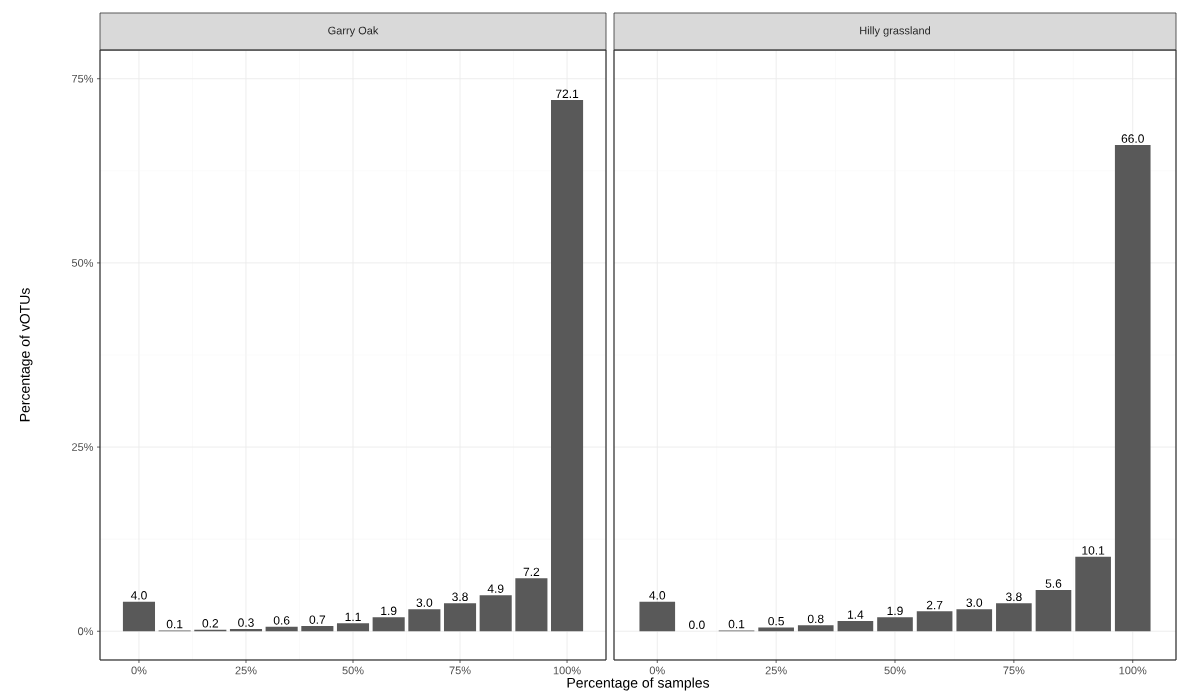 The image size is (1189, 696). I want to click on data-label: 0.7, so click(317, 619).